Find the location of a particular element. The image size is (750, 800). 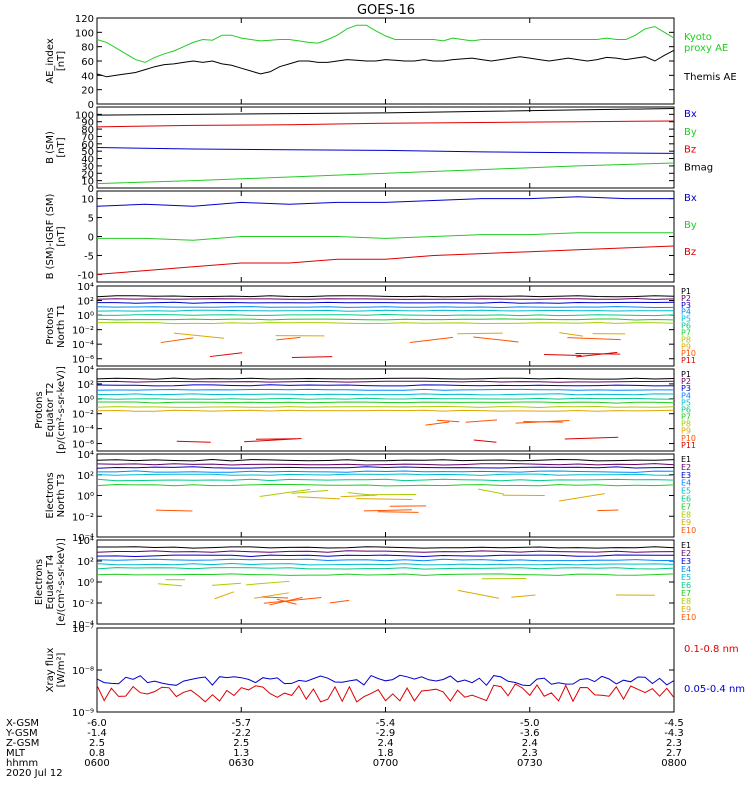

panel-digrf: B (SM)-IGRF (SM) [nT] -10 -5 0 5 10 Bx By Bz is located at coordinates (371, 236).